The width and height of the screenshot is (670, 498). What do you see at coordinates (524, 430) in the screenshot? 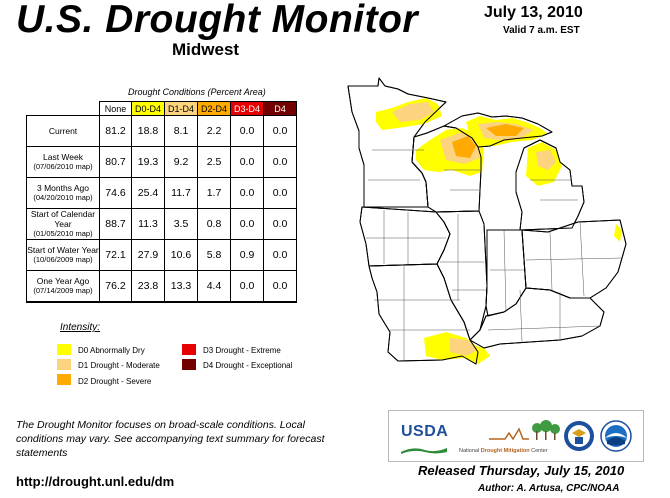
I see `ndmc-tree-icon` at bounding box center [524, 430].